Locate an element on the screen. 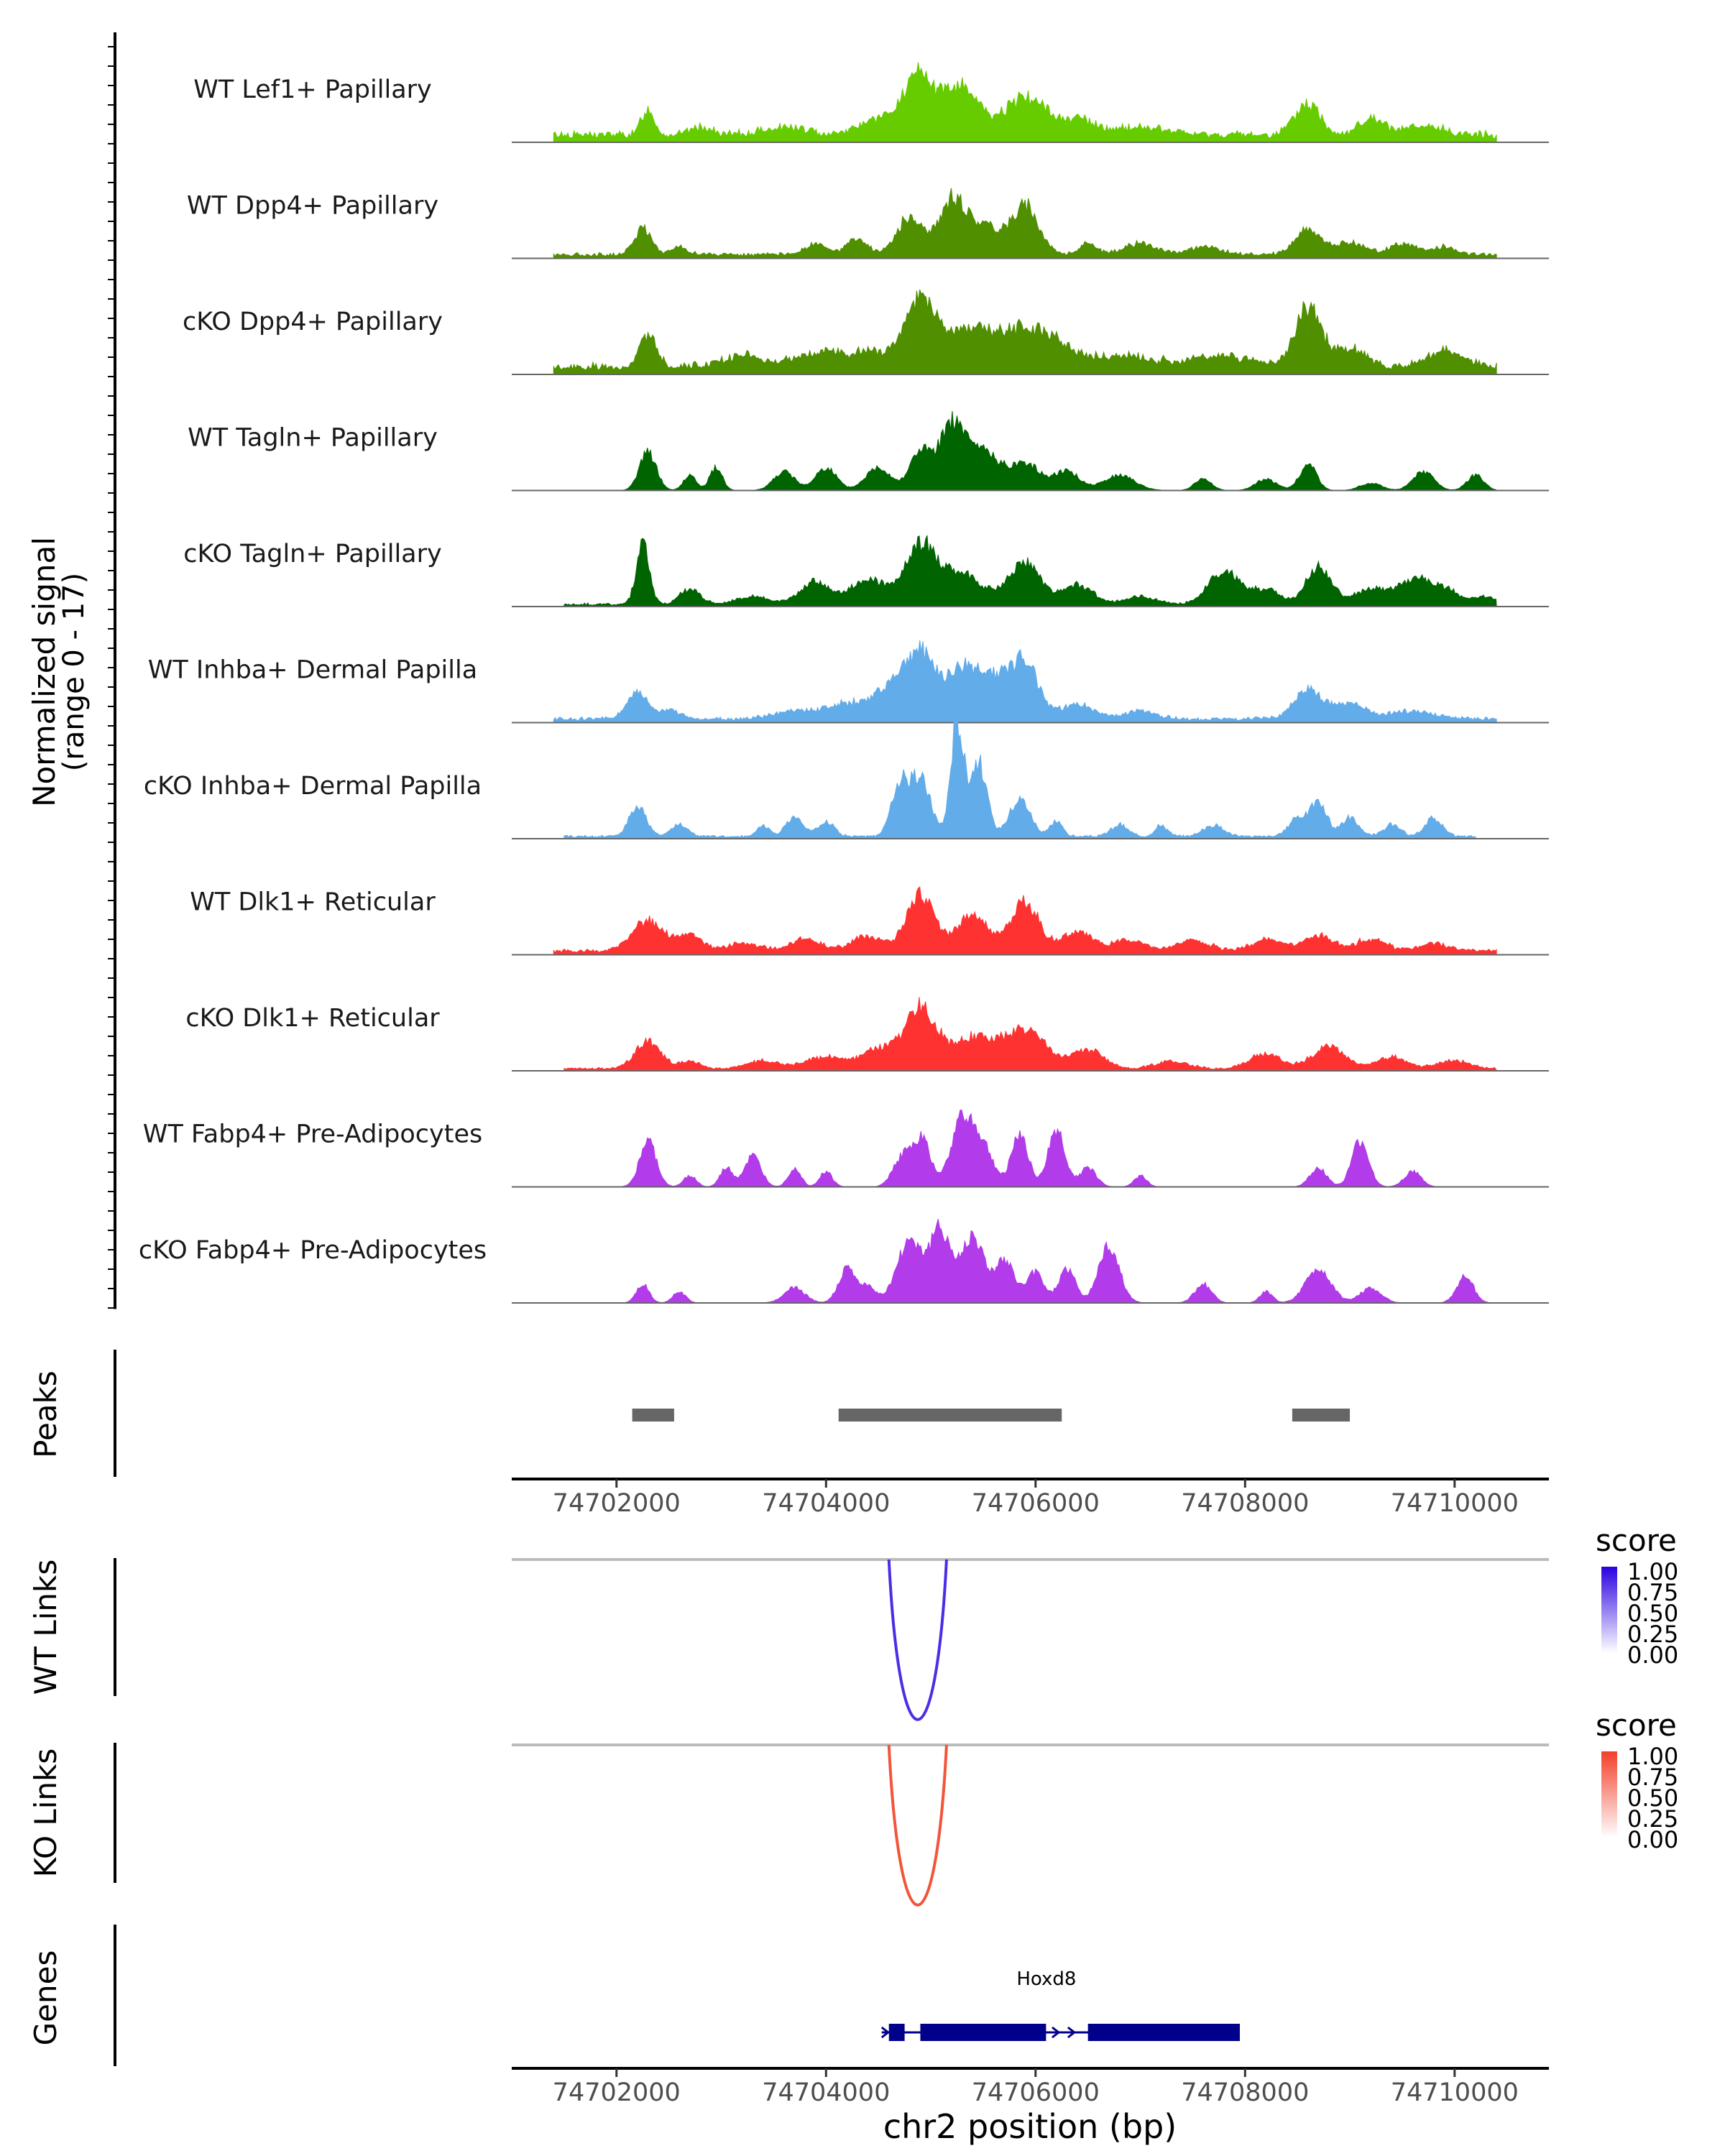 Image resolution: width=1725 pixels, height=2156 pixels. track-label: WT Lef1+ Papillary is located at coordinates (312, 90).